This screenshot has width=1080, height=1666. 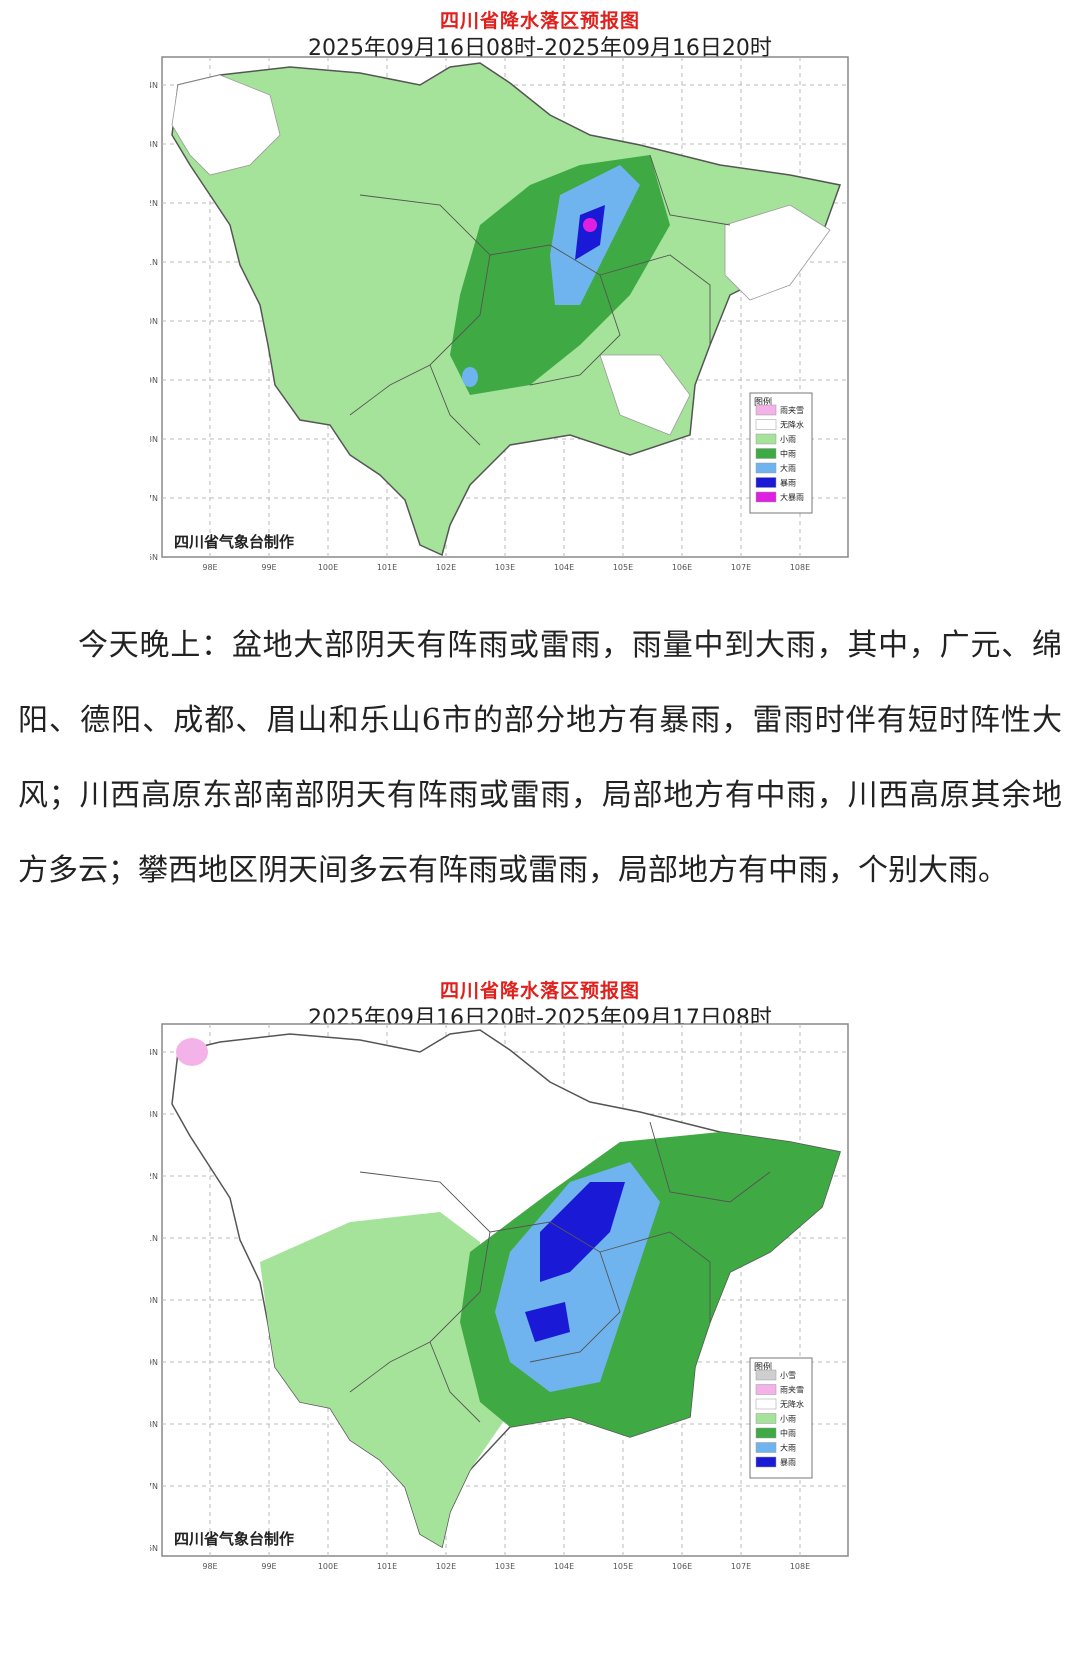 What do you see at coordinates (470, 377) in the screenshot?
I see `heavy-rain-patch` at bounding box center [470, 377].